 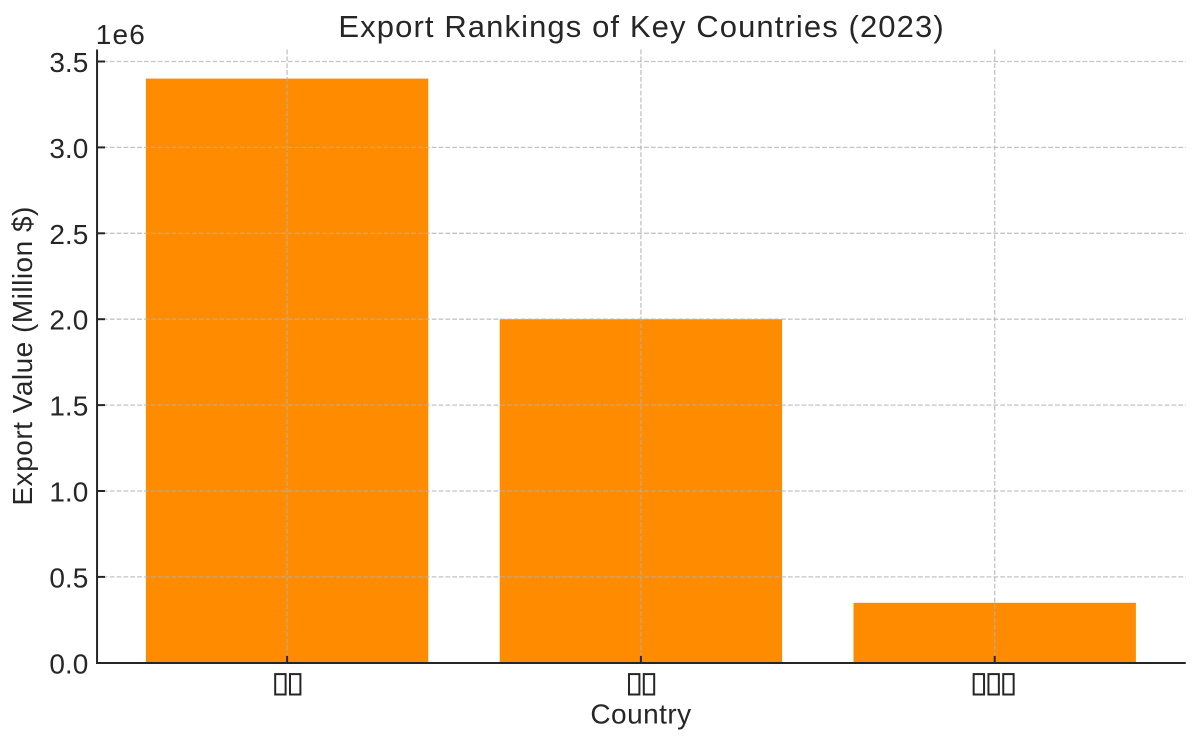 I want to click on svg-text: 1.5, so click(x=68, y=406).